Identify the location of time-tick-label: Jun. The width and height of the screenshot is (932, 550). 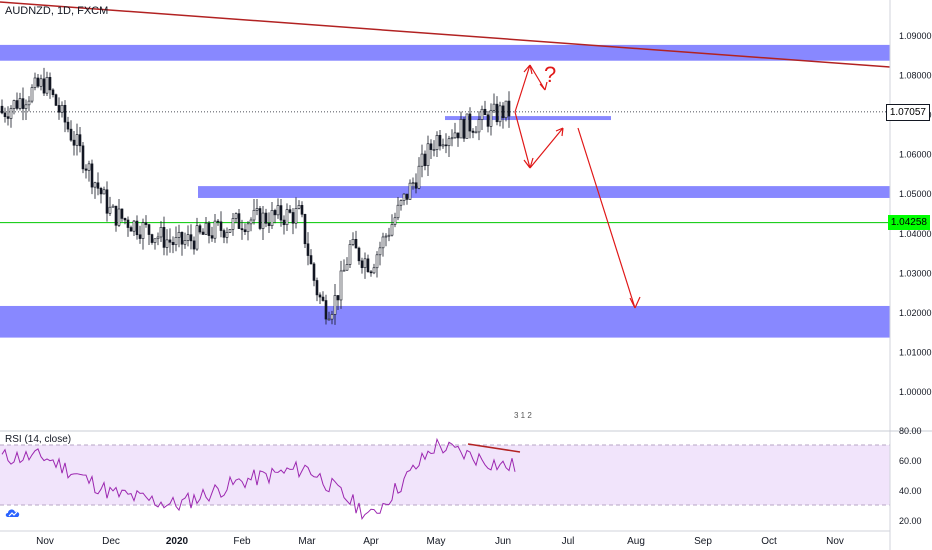
(503, 541).